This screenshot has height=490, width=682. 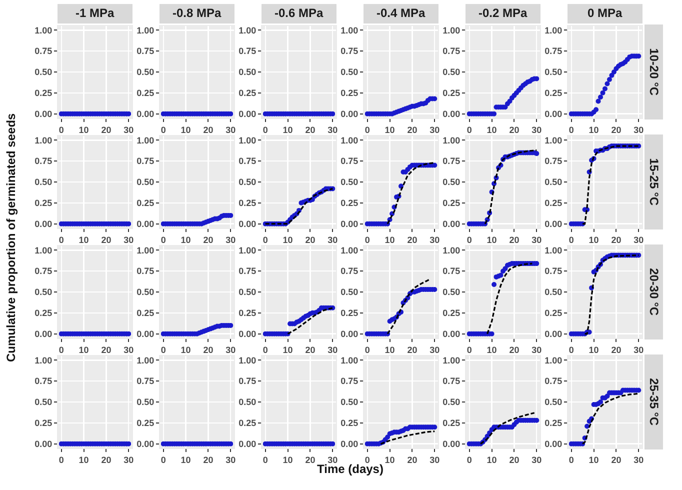 I want to click on chart-title: -0.2 MPa, so click(x=503, y=13).